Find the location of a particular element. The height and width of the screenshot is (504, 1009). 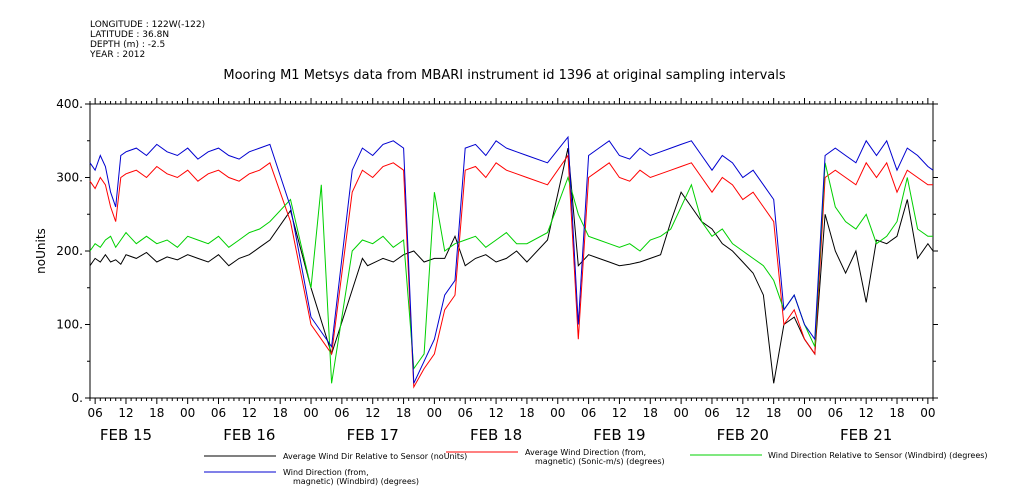

y-tick-label: 400. is located at coordinates (69, 104).